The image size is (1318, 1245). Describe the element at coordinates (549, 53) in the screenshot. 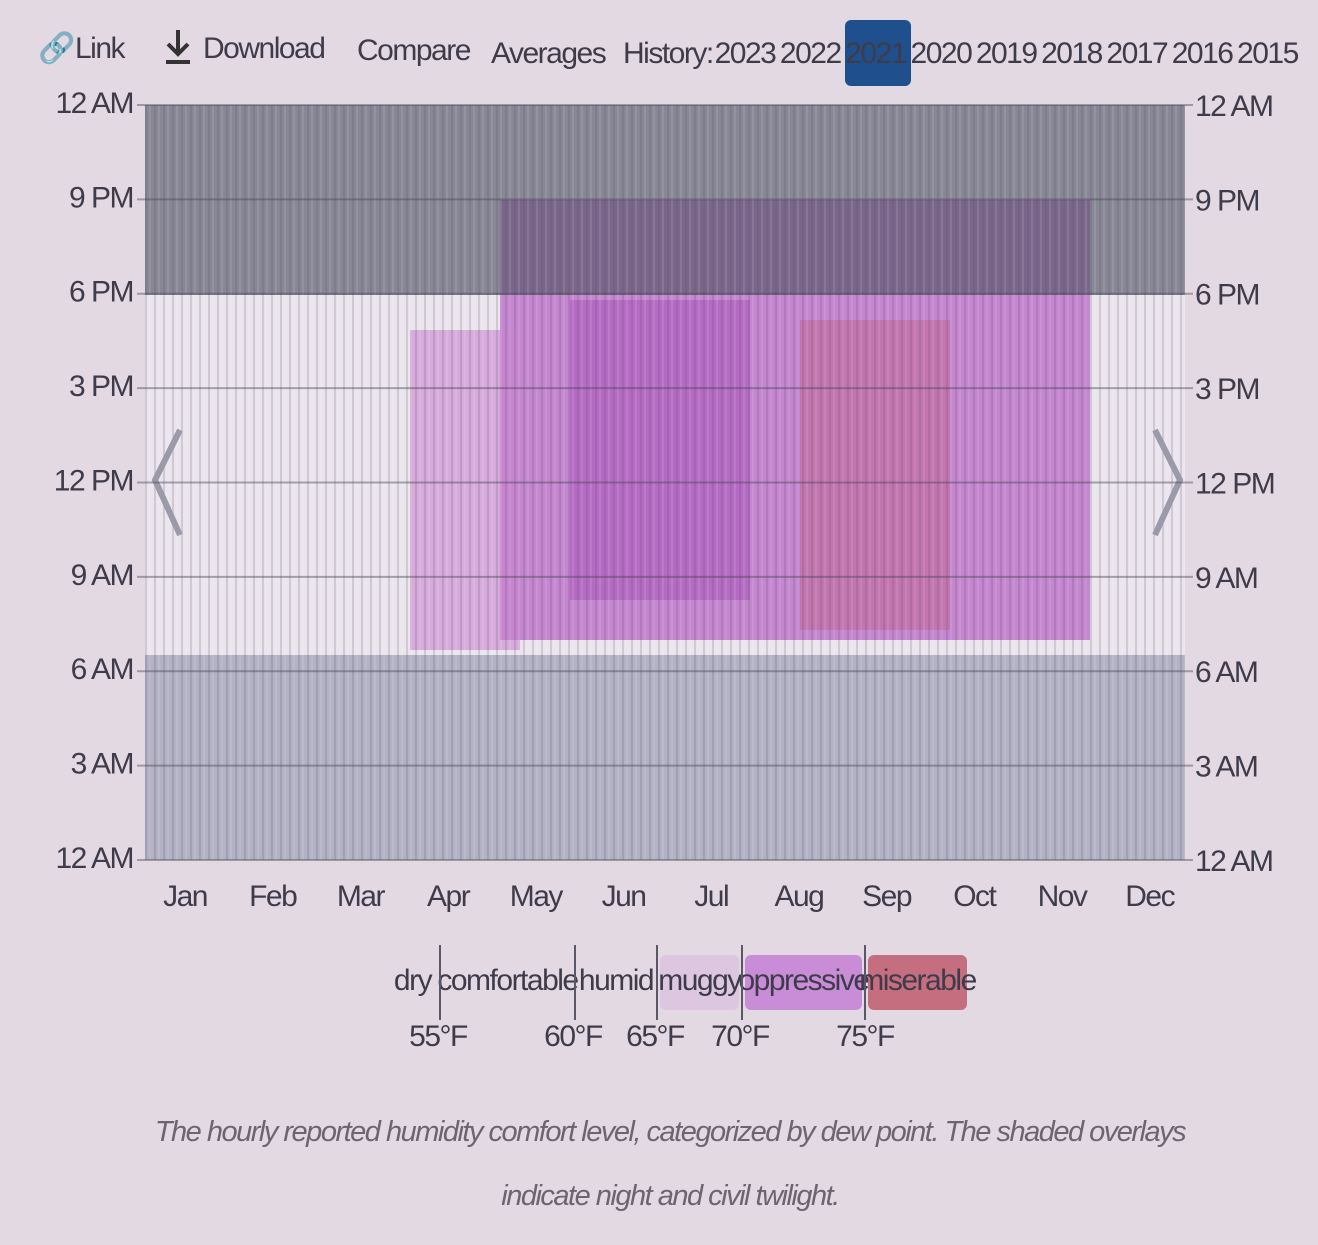

I see `averages-button: Averages` at that location.